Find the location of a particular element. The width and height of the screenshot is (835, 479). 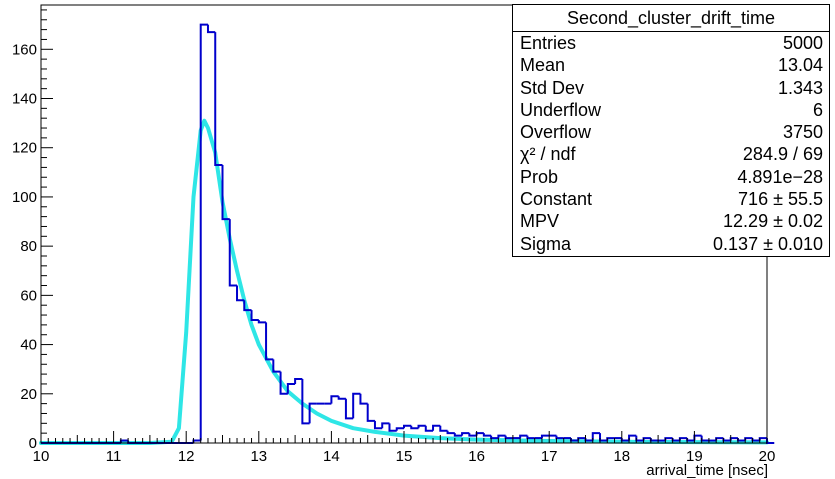

stats-label: Overflow is located at coordinates (556, 132).